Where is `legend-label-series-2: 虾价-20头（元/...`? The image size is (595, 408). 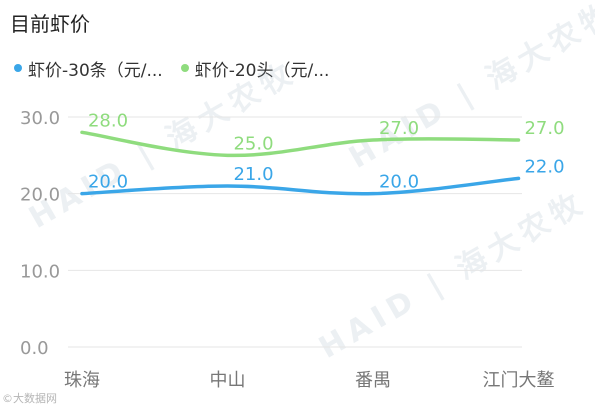
legend-label-series-2: 虾价-20头（元/... is located at coordinates (262, 70).